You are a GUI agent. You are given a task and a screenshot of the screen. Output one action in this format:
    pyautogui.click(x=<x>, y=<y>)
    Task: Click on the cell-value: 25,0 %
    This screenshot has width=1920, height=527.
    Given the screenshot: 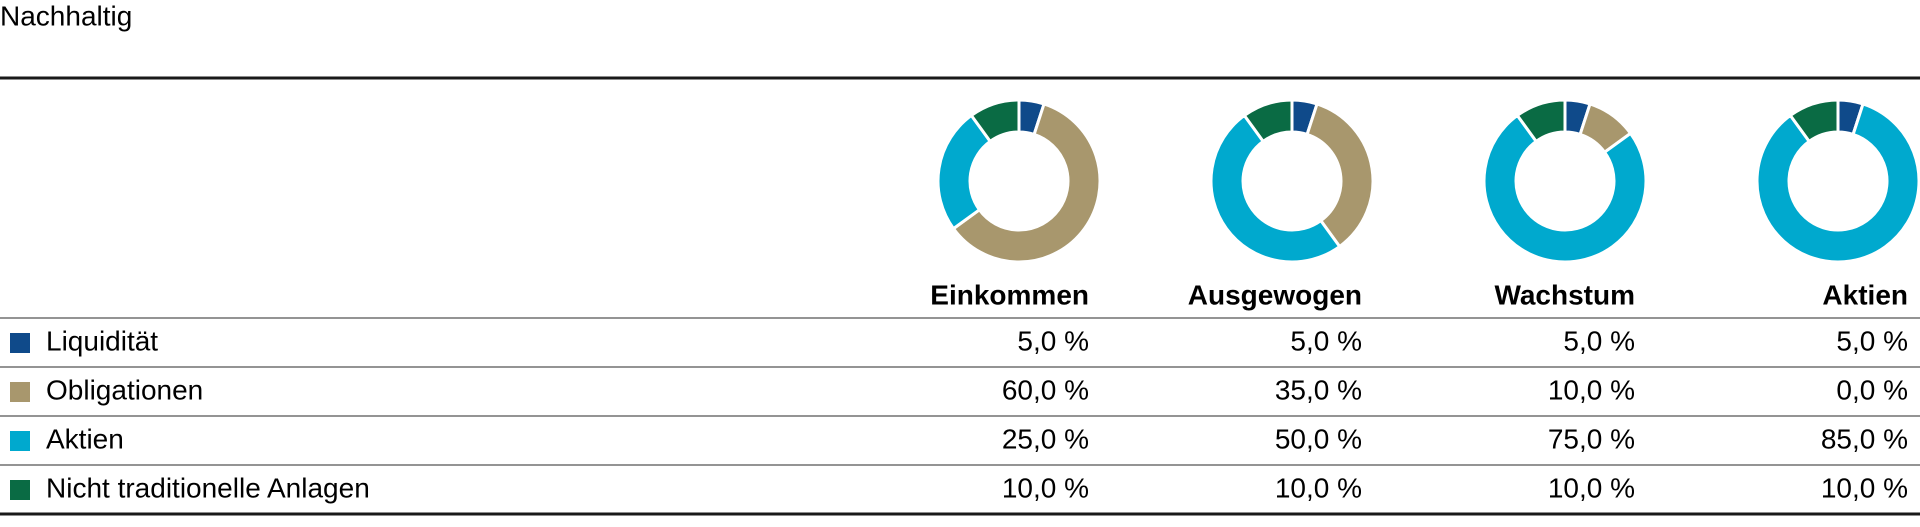 What is the action you would take?
    pyautogui.click(x=1045, y=438)
    